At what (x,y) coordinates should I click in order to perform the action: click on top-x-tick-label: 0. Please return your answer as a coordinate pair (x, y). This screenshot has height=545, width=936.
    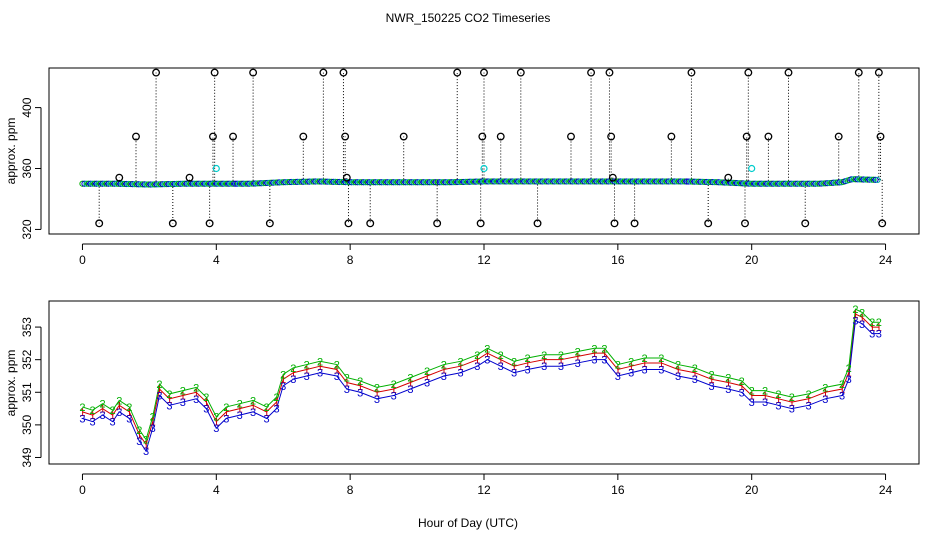
    Looking at the image, I should click on (82, 260).